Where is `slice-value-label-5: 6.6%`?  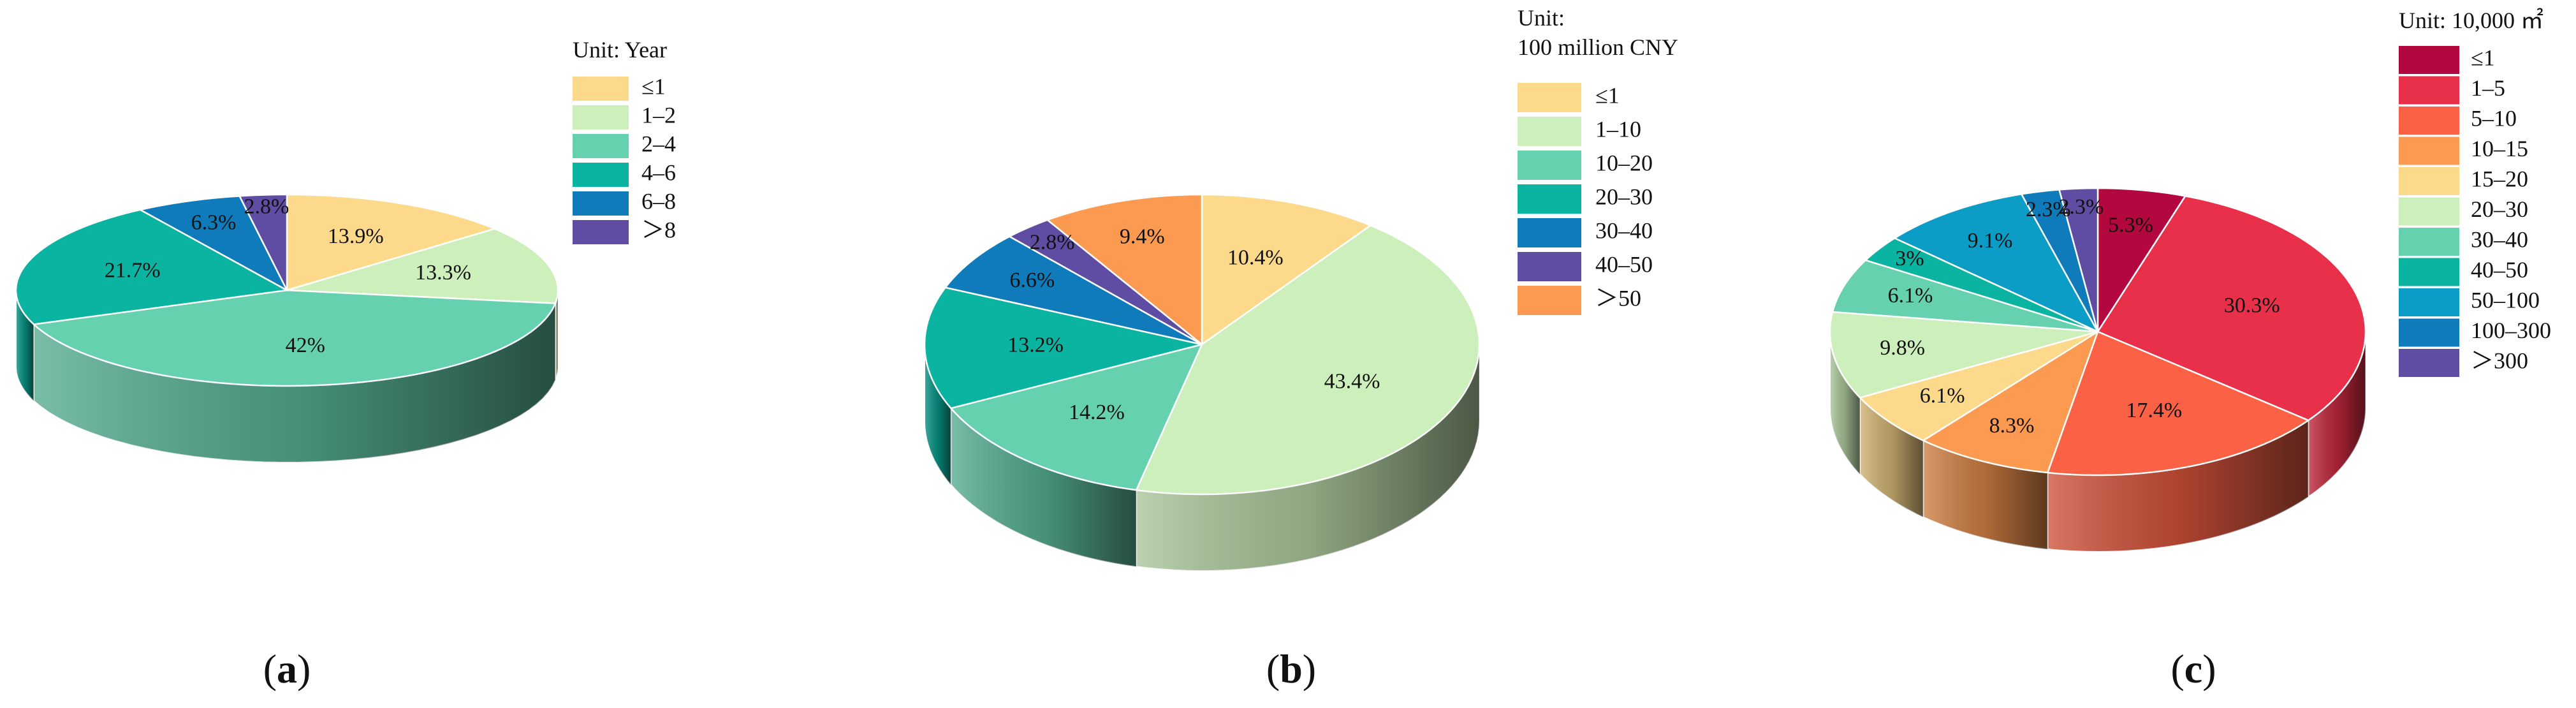 slice-value-label-5: 6.6% is located at coordinates (1032, 281).